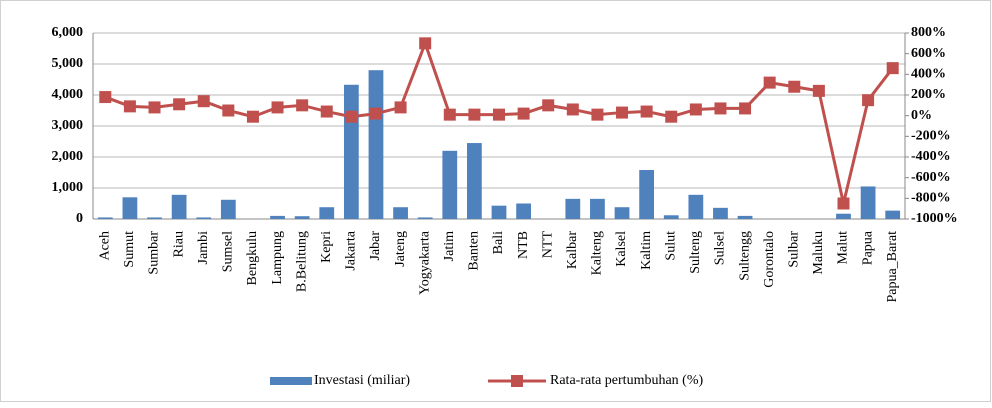 This screenshot has width=992, height=408. I want to click on y2-tick-label: 0%, so click(921, 115).